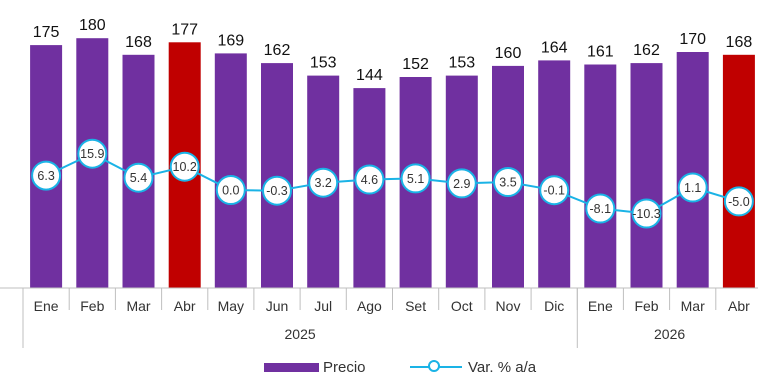 Image resolution: width=758 pixels, height=380 pixels. What do you see at coordinates (415, 64) in the screenshot?
I see `bar-value-label-8: 152` at bounding box center [415, 64].